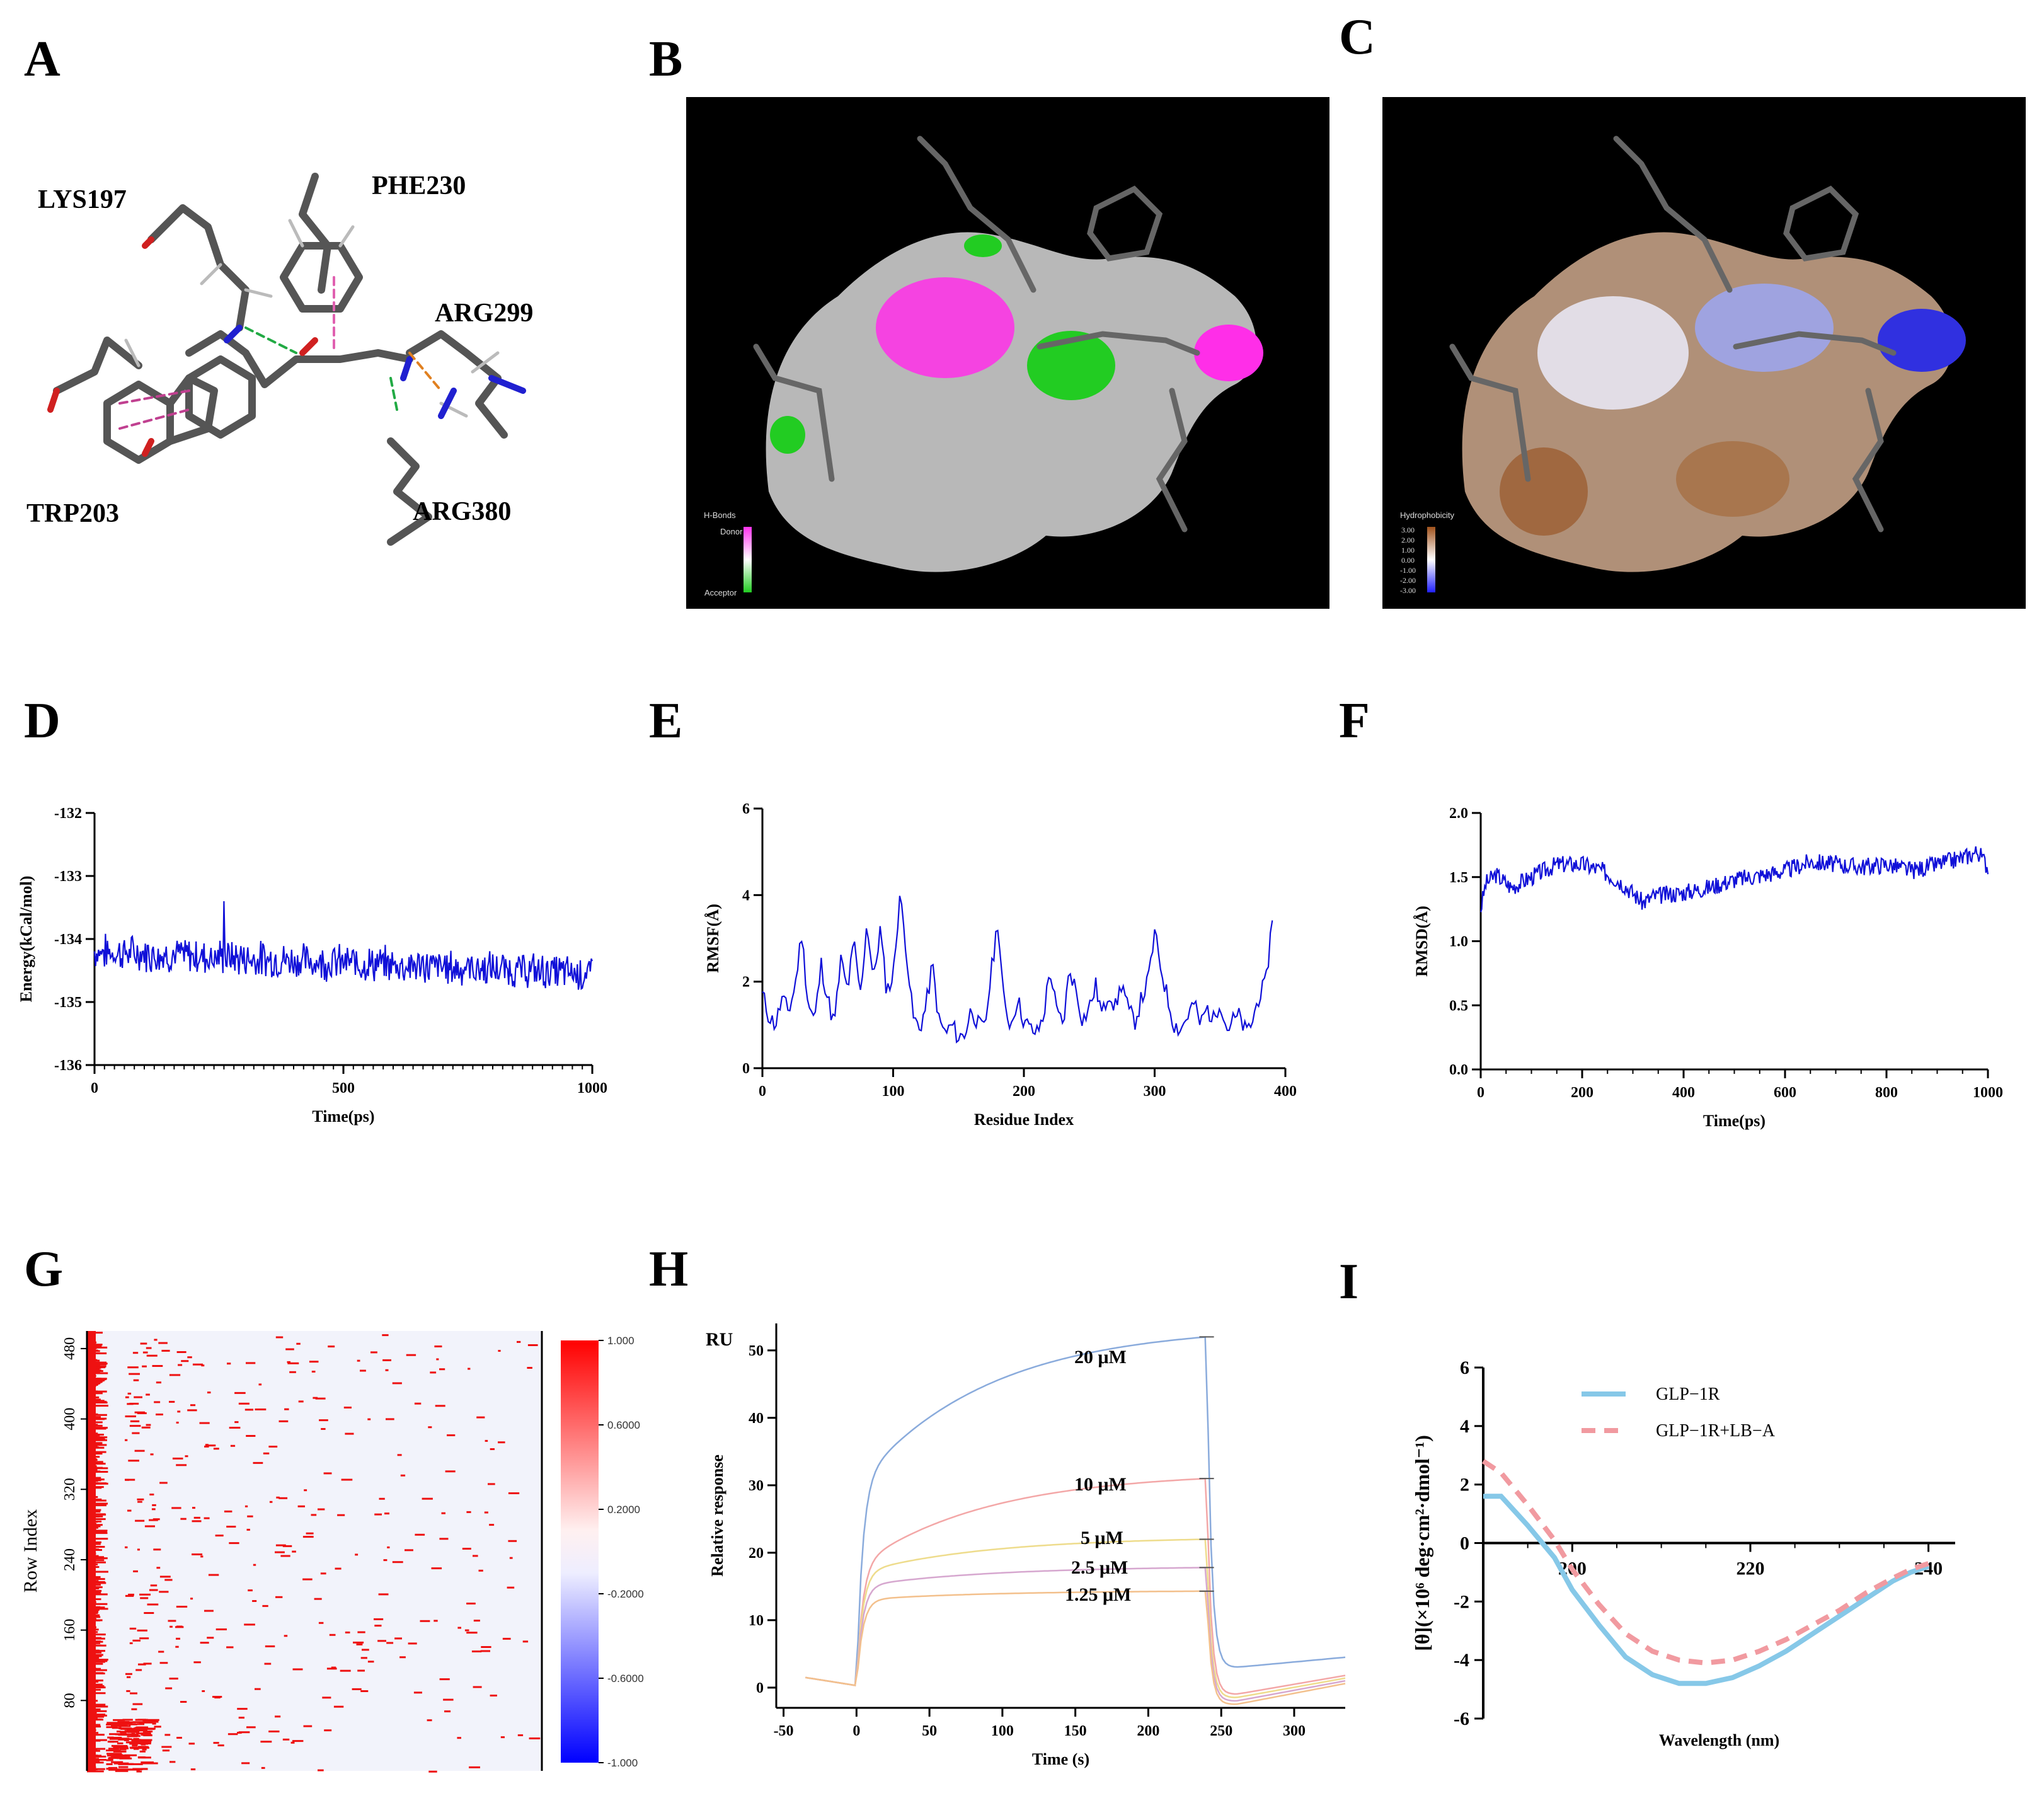 The height and width of the screenshot is (1803, 2044). Describe the element at coordinates (1422, 1543) in the screenshot. I see `y-axis-label: [θ](×10⁶ deg·cm²·dmol⁻¹)` at that location.